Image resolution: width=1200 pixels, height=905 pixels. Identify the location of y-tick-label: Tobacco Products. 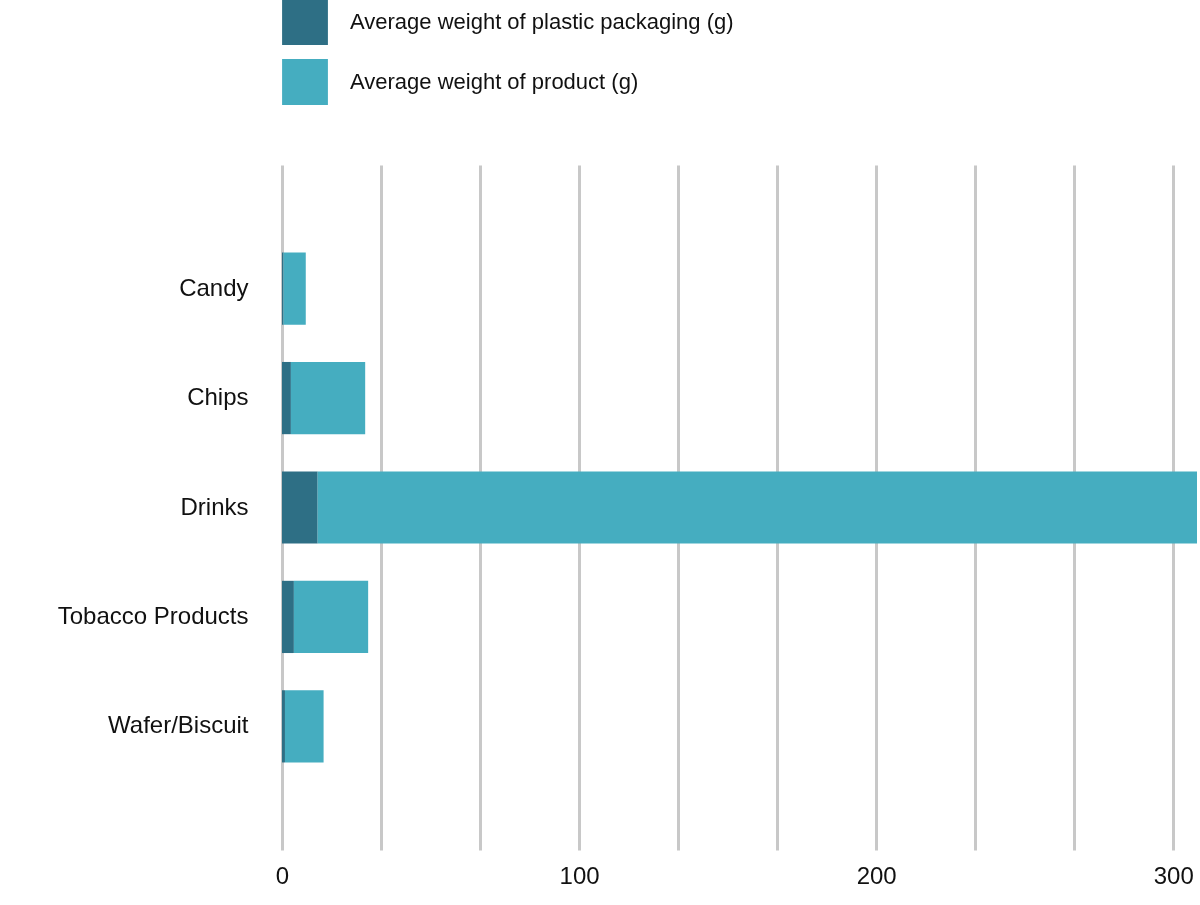
(153, 615).